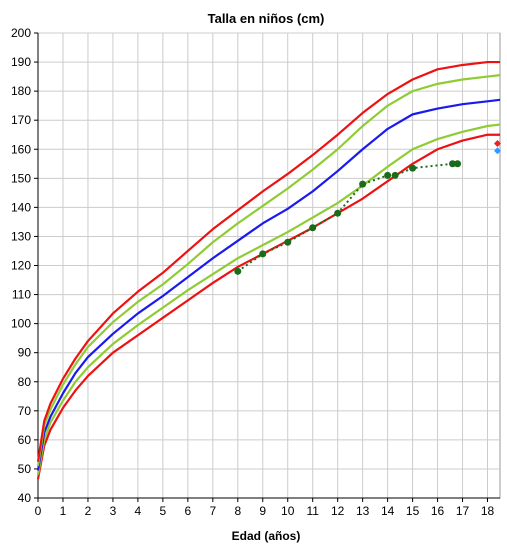  Describe the element at coordinates (388, 511) in the screenshot. I see `x-tick-label: 14` at that location.